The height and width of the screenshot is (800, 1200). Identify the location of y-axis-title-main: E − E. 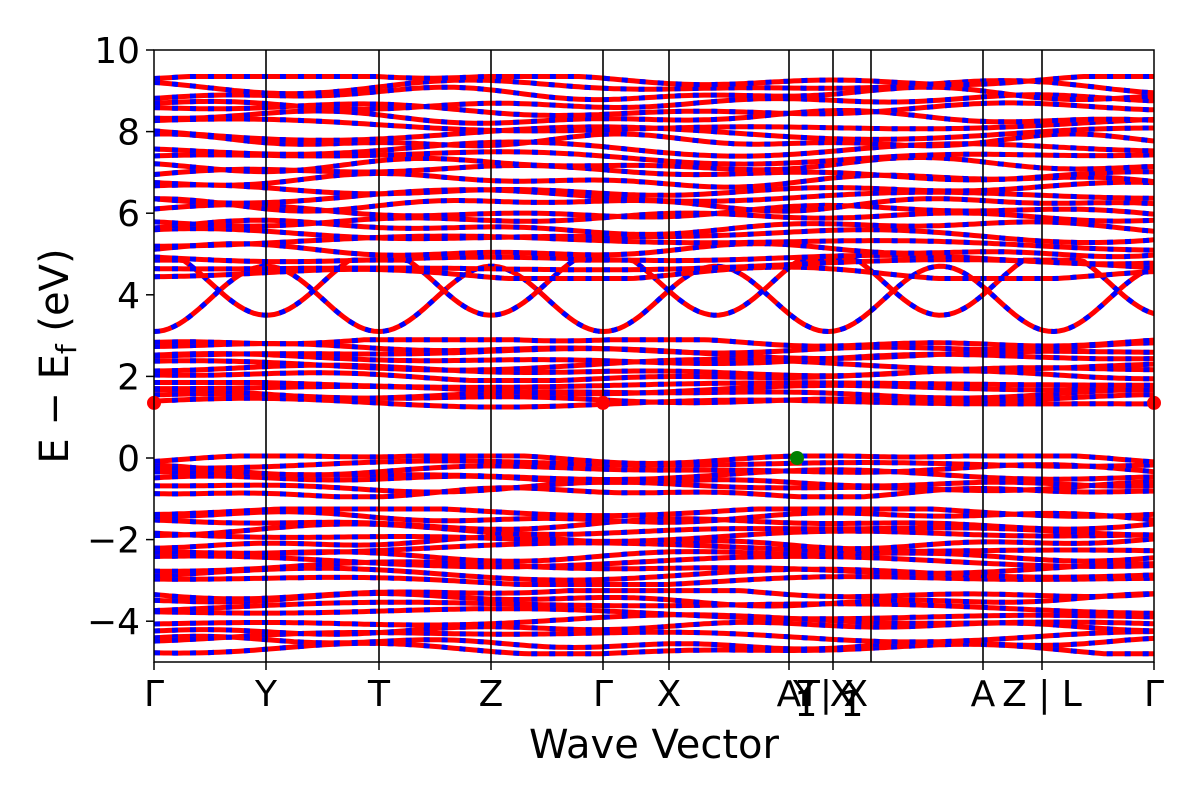
(55, 409).